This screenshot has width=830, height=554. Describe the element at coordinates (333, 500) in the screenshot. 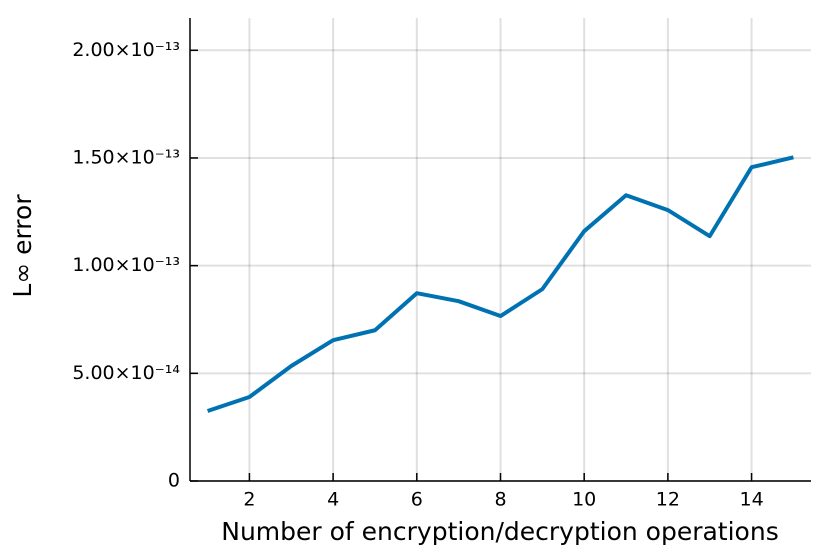

I see `x-tick-label: 4` at that location.